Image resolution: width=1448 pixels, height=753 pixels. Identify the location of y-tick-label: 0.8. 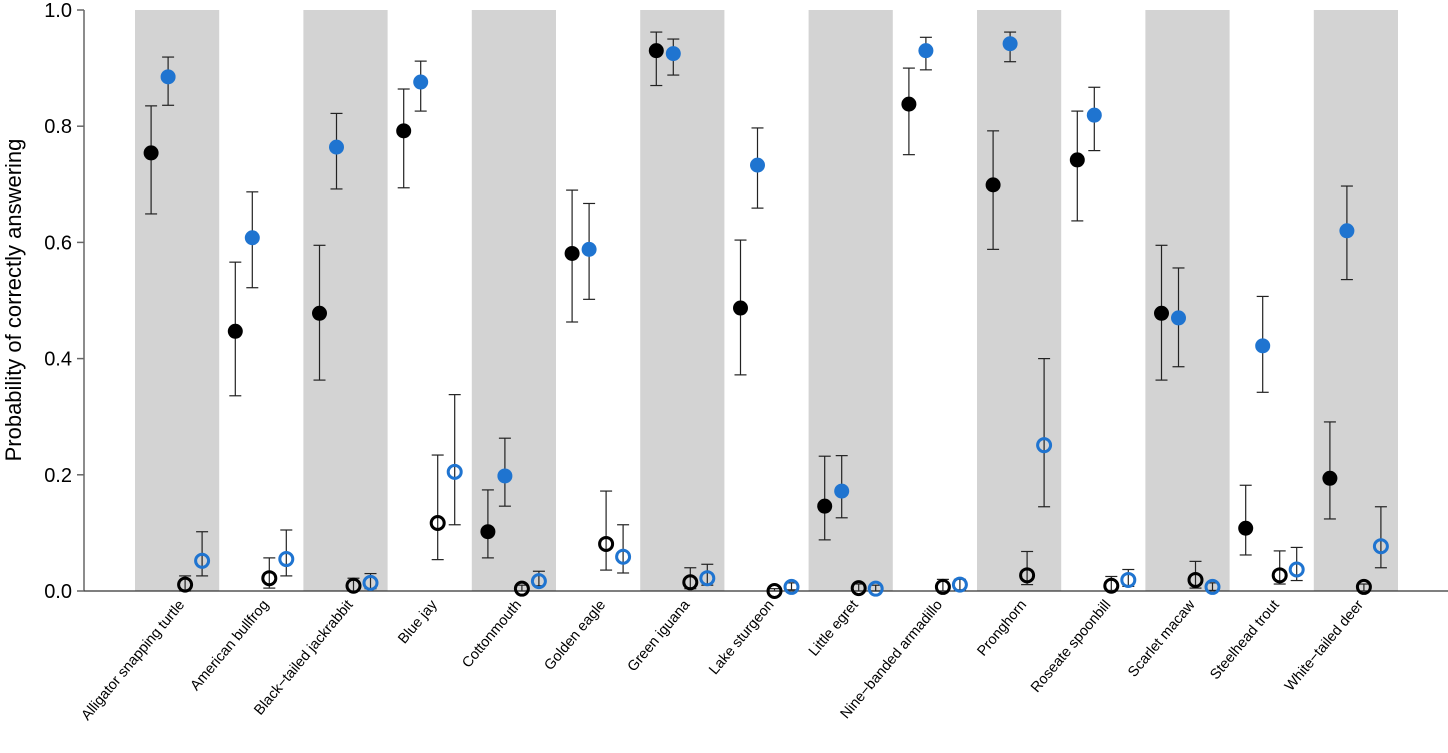
(58, 127).